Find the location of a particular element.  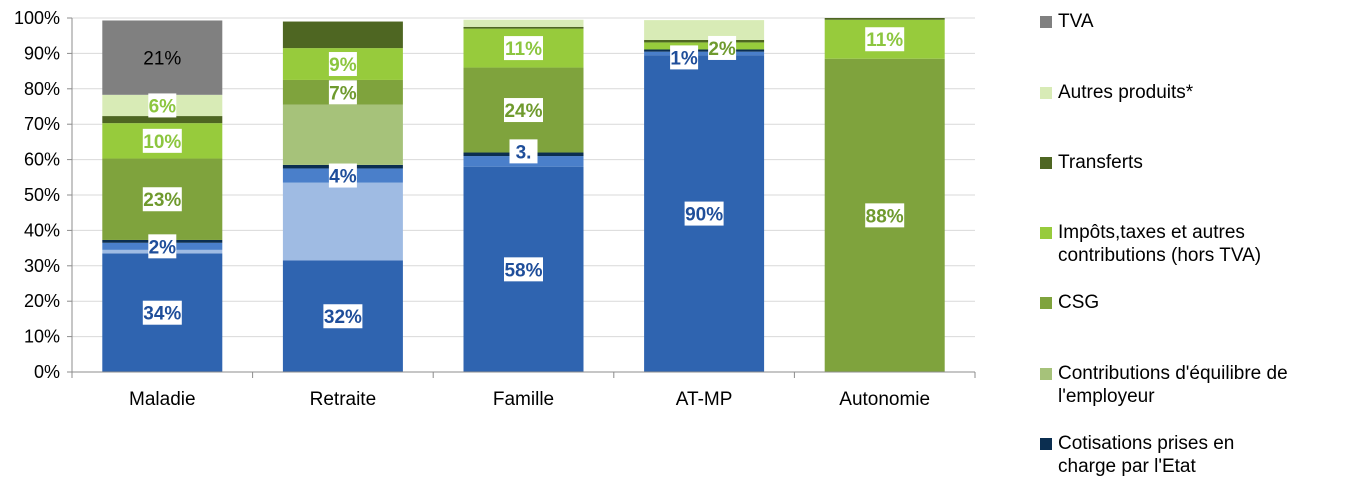

legend-label-tva: TVA is located at coordinates (1076, 21).